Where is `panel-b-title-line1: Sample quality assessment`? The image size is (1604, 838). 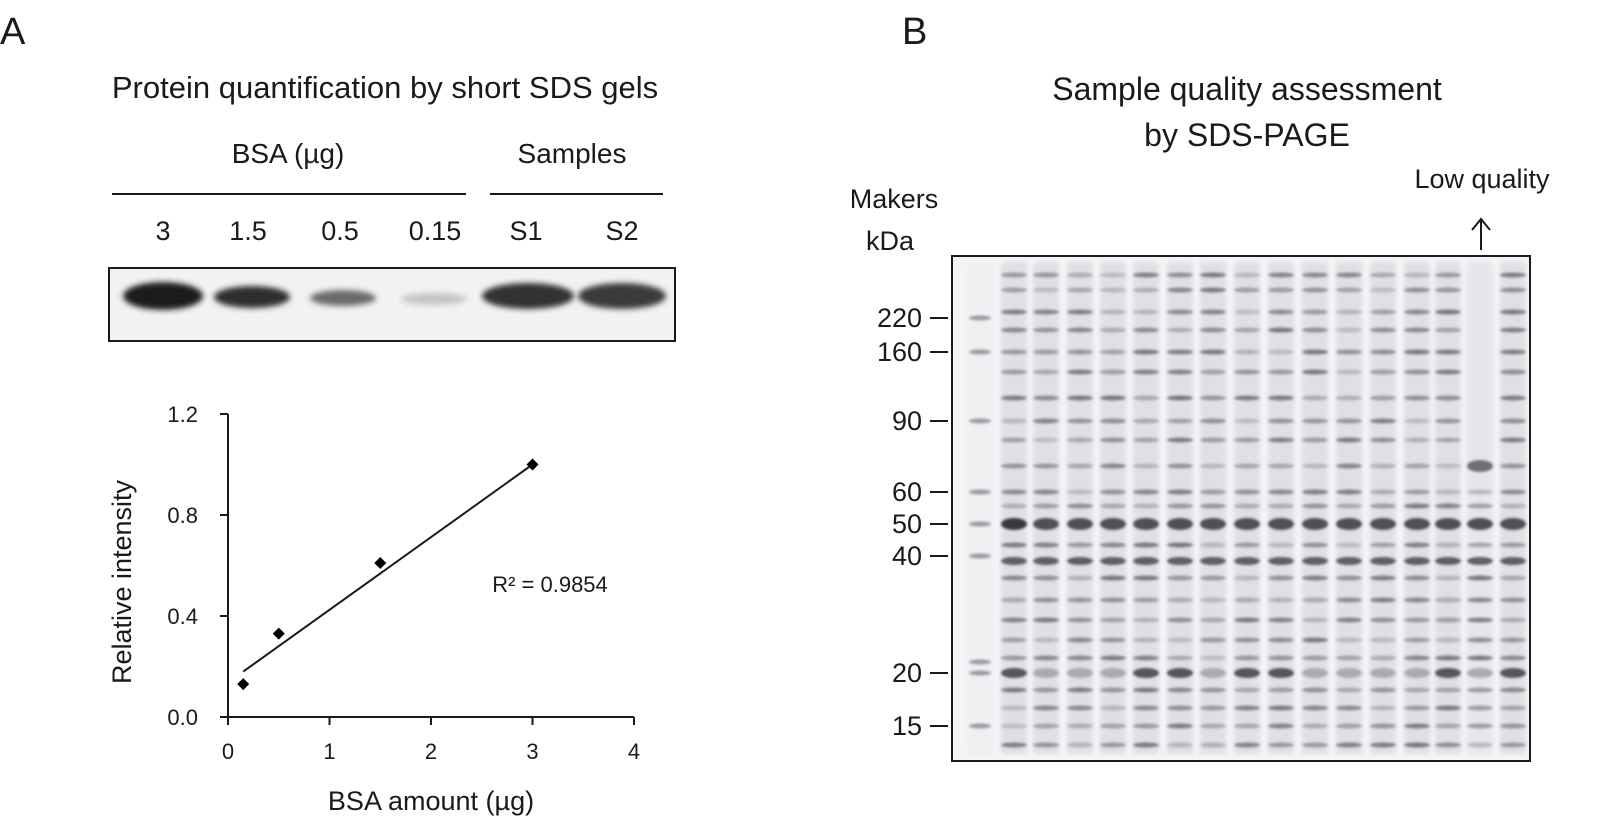 panel-b-title-line1: Sample quality assessment is located at coordinates (1247, 89).